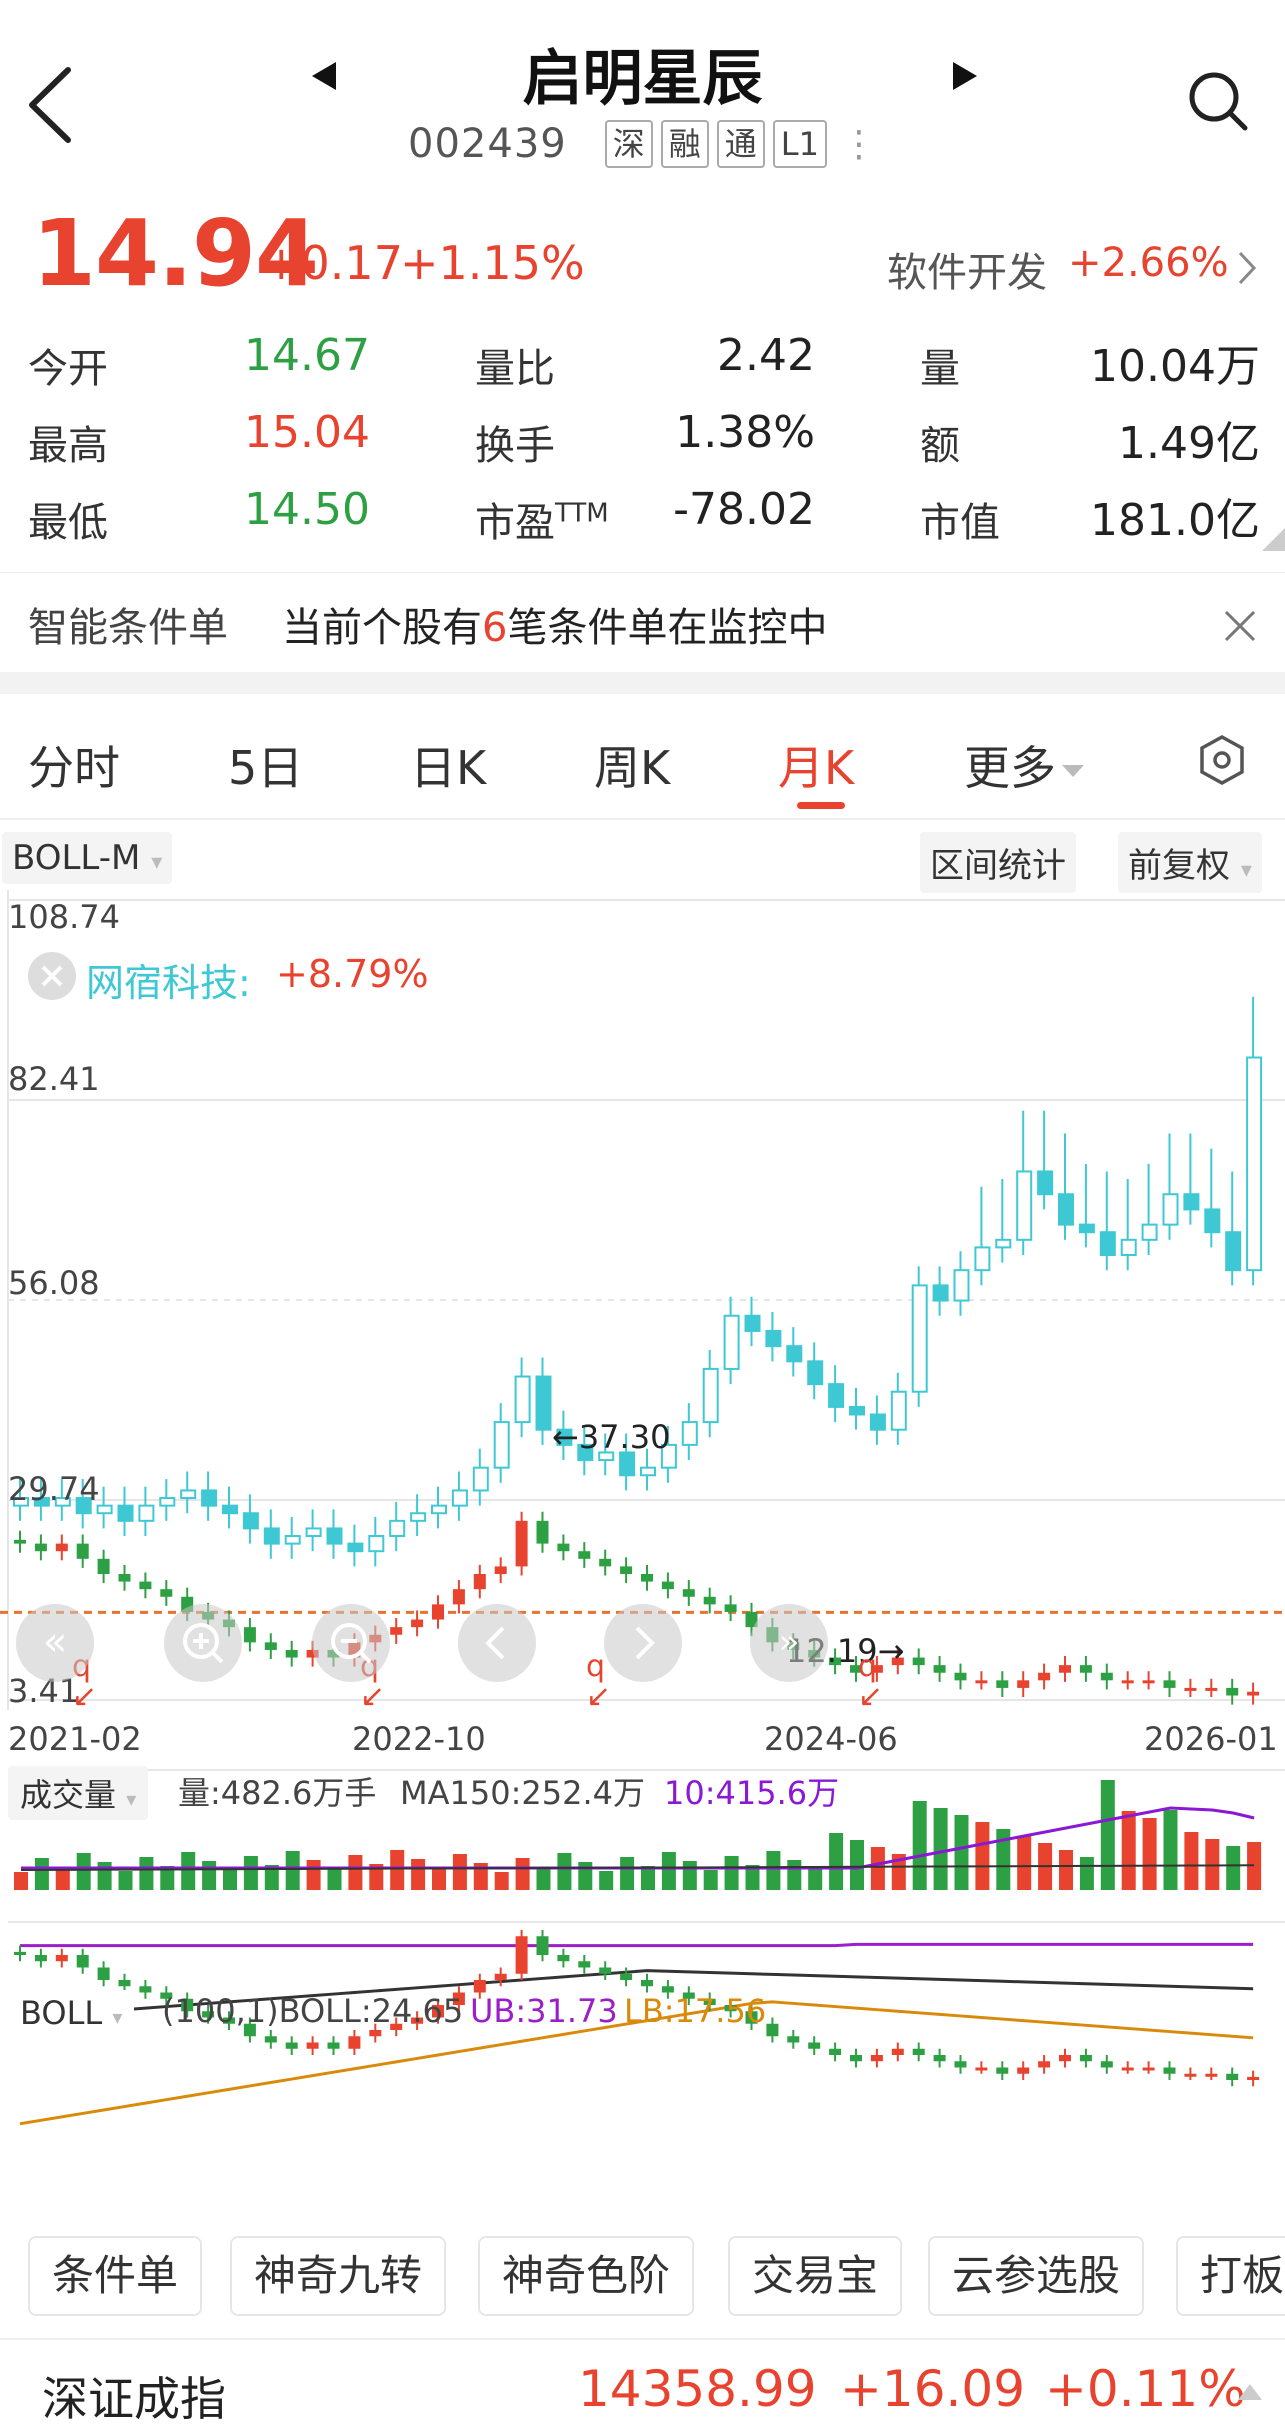  What do you see at coordinates (55, 1643) in the screenshot?
I see `jump-start-button: «` at bounding box center [55, 1643].